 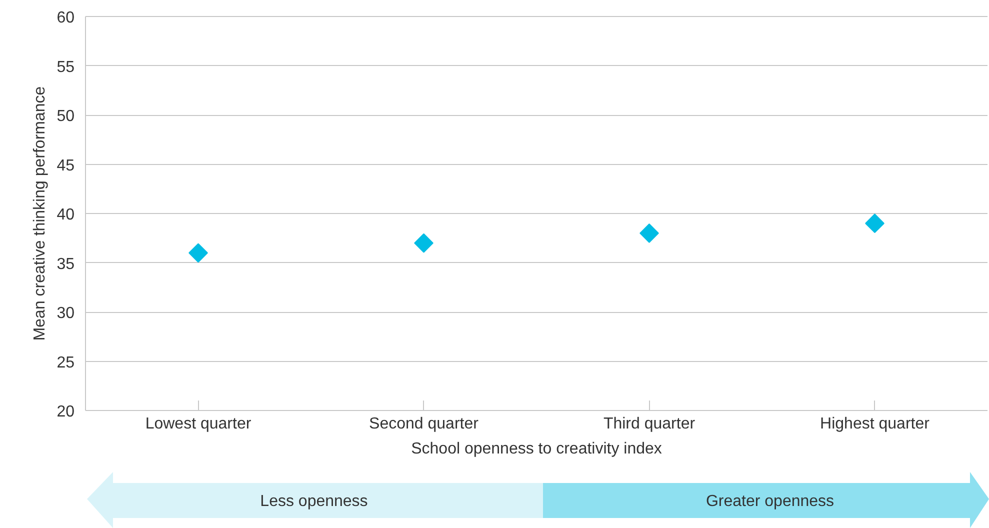 What do you see at coordinates (65, 313) in the screenshot?
I see `y-tick-label: 30` at bounding box center [65, 313].